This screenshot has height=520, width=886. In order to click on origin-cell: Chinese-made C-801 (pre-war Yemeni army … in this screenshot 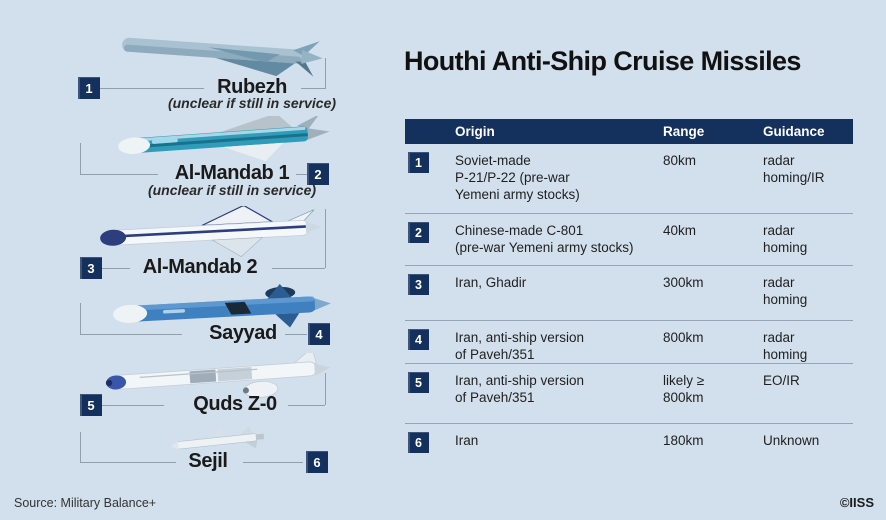, I will do `click(544, 239)`.